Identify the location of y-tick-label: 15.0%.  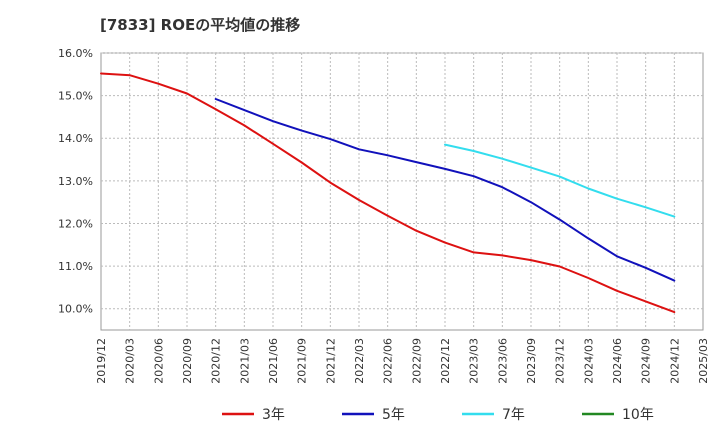
(75, 96).